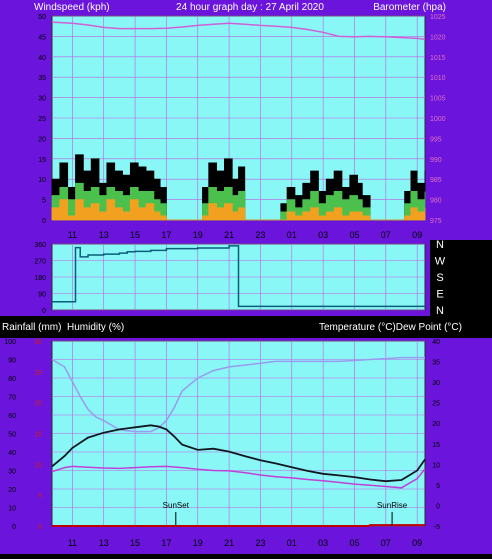 The width and height of the screenshot is (492, 559). Describe the element at coordinates (436, 139) in the screenshot. I see `barometer-tick-label: 995` at that location.